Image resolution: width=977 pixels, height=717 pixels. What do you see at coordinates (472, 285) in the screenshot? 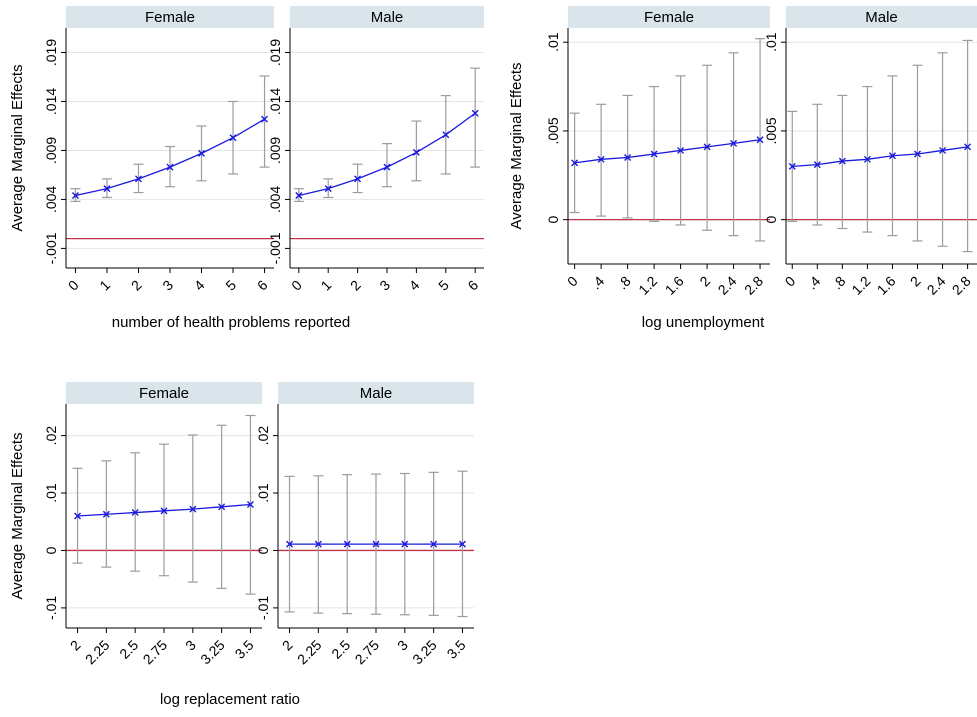
I see `x-tick-label: 6` at bounding box center [472, 285].